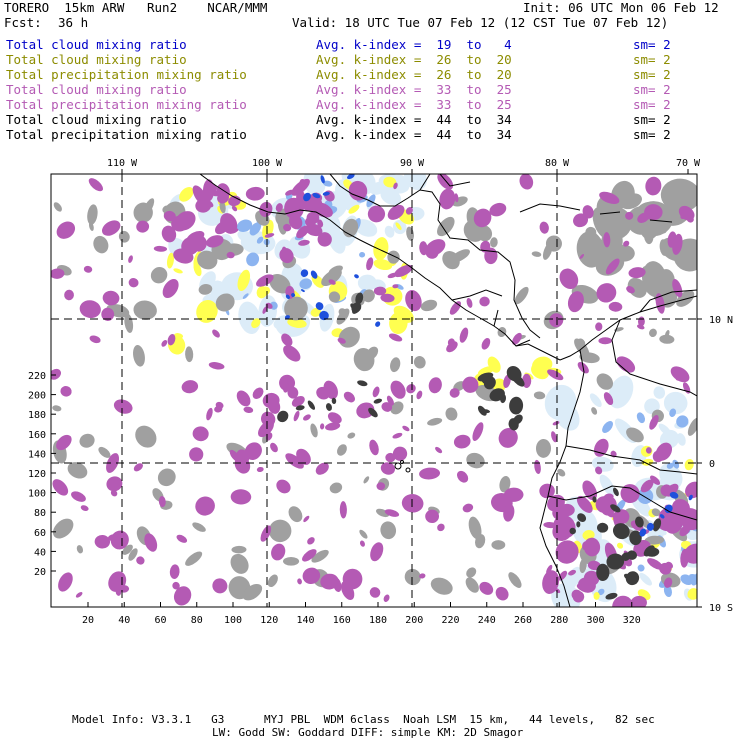  What do you see at coordinates (37, 415) in the screenshot?
I see `y-tick-label: 180` at bounding box center [37, 415].